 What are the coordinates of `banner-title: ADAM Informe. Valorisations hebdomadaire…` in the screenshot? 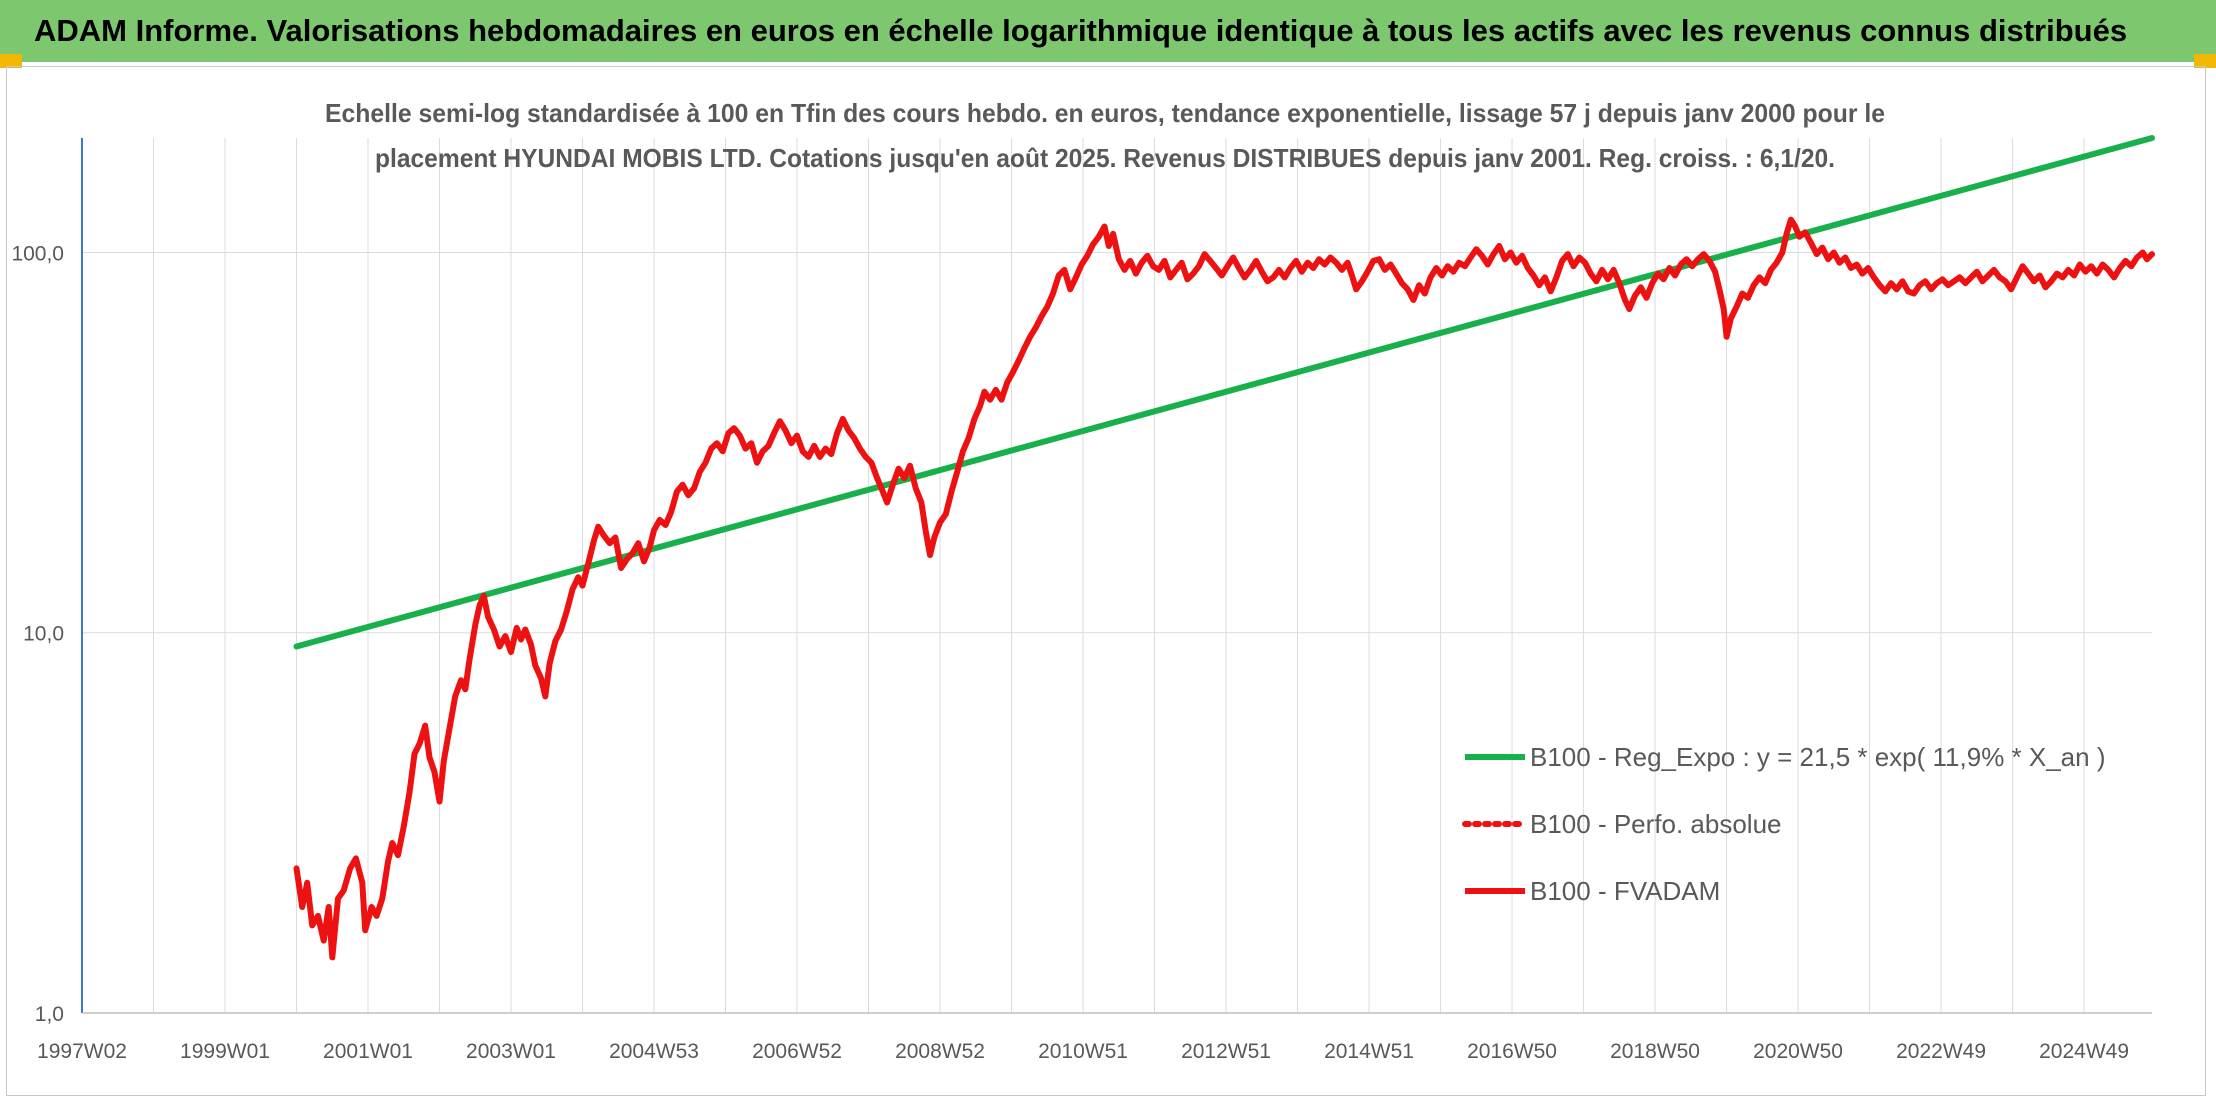 It's located at (1081, 30).